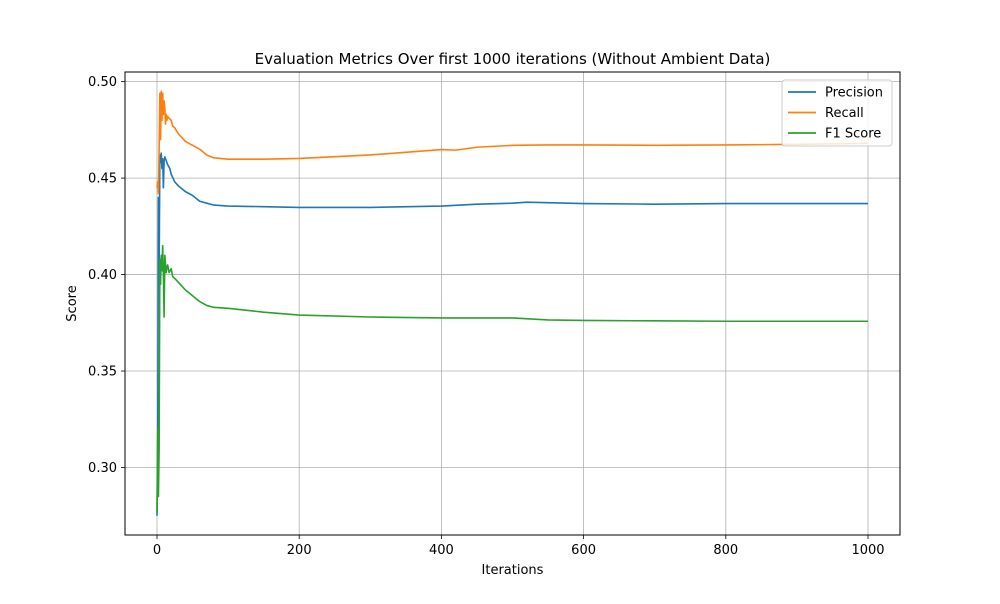 The image size is (1000, 604). I want to click on x-axis-label: Iterations, so click(513, 570).